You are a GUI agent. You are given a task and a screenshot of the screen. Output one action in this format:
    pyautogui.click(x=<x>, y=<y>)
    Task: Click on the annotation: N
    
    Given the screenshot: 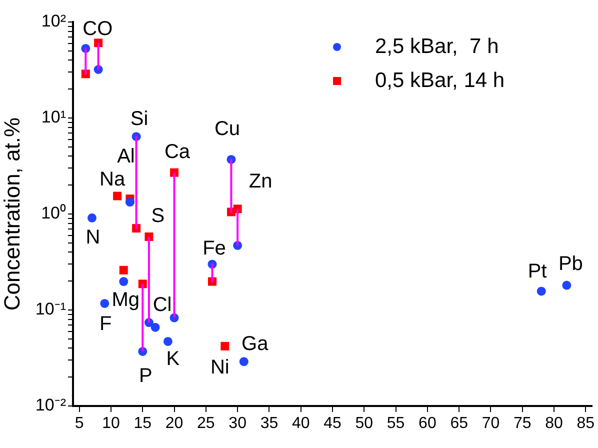 What is the action you would take?
    pyautogui.click(x=93, y=237)
    